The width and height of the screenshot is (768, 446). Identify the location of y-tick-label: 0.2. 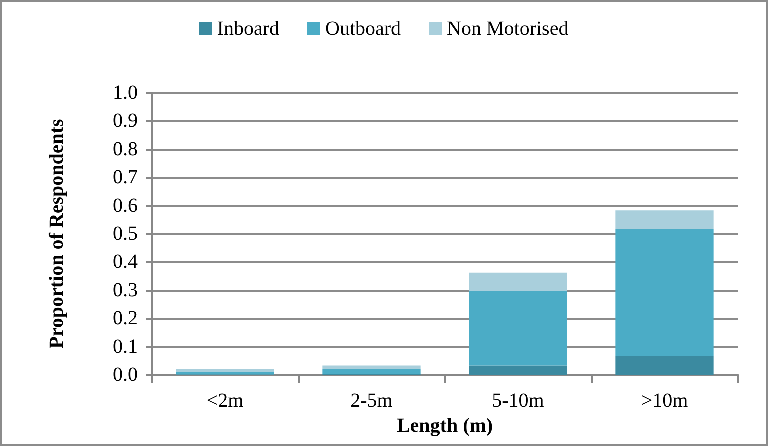
(125, 319).